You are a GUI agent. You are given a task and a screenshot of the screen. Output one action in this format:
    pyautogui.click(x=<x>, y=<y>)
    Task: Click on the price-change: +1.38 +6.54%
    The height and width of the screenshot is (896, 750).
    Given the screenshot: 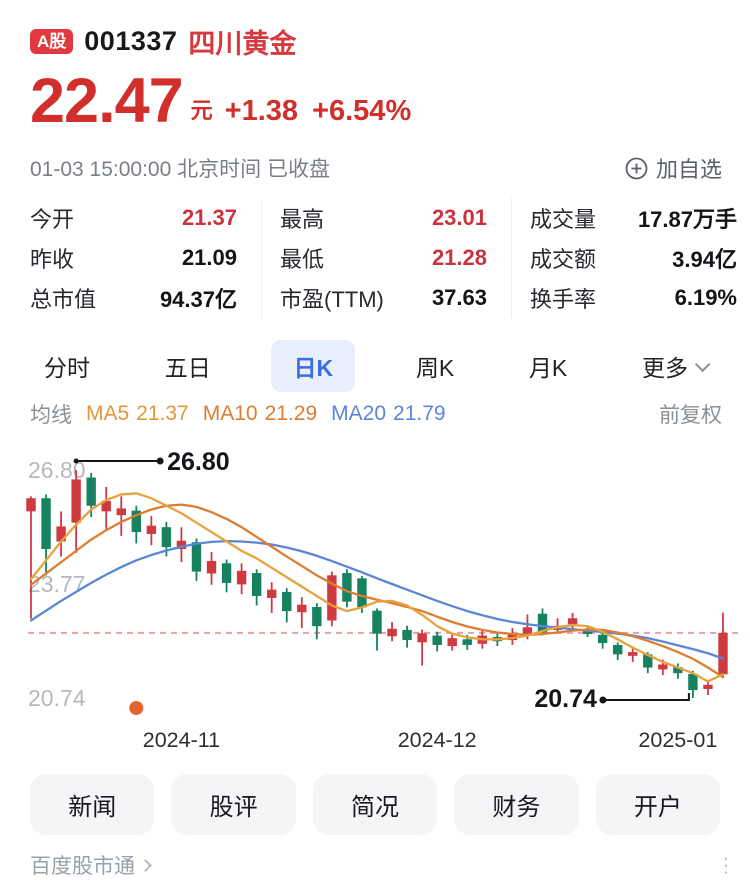 What is the action you would take?
    pyautogui.click(x=318, y=111)
    